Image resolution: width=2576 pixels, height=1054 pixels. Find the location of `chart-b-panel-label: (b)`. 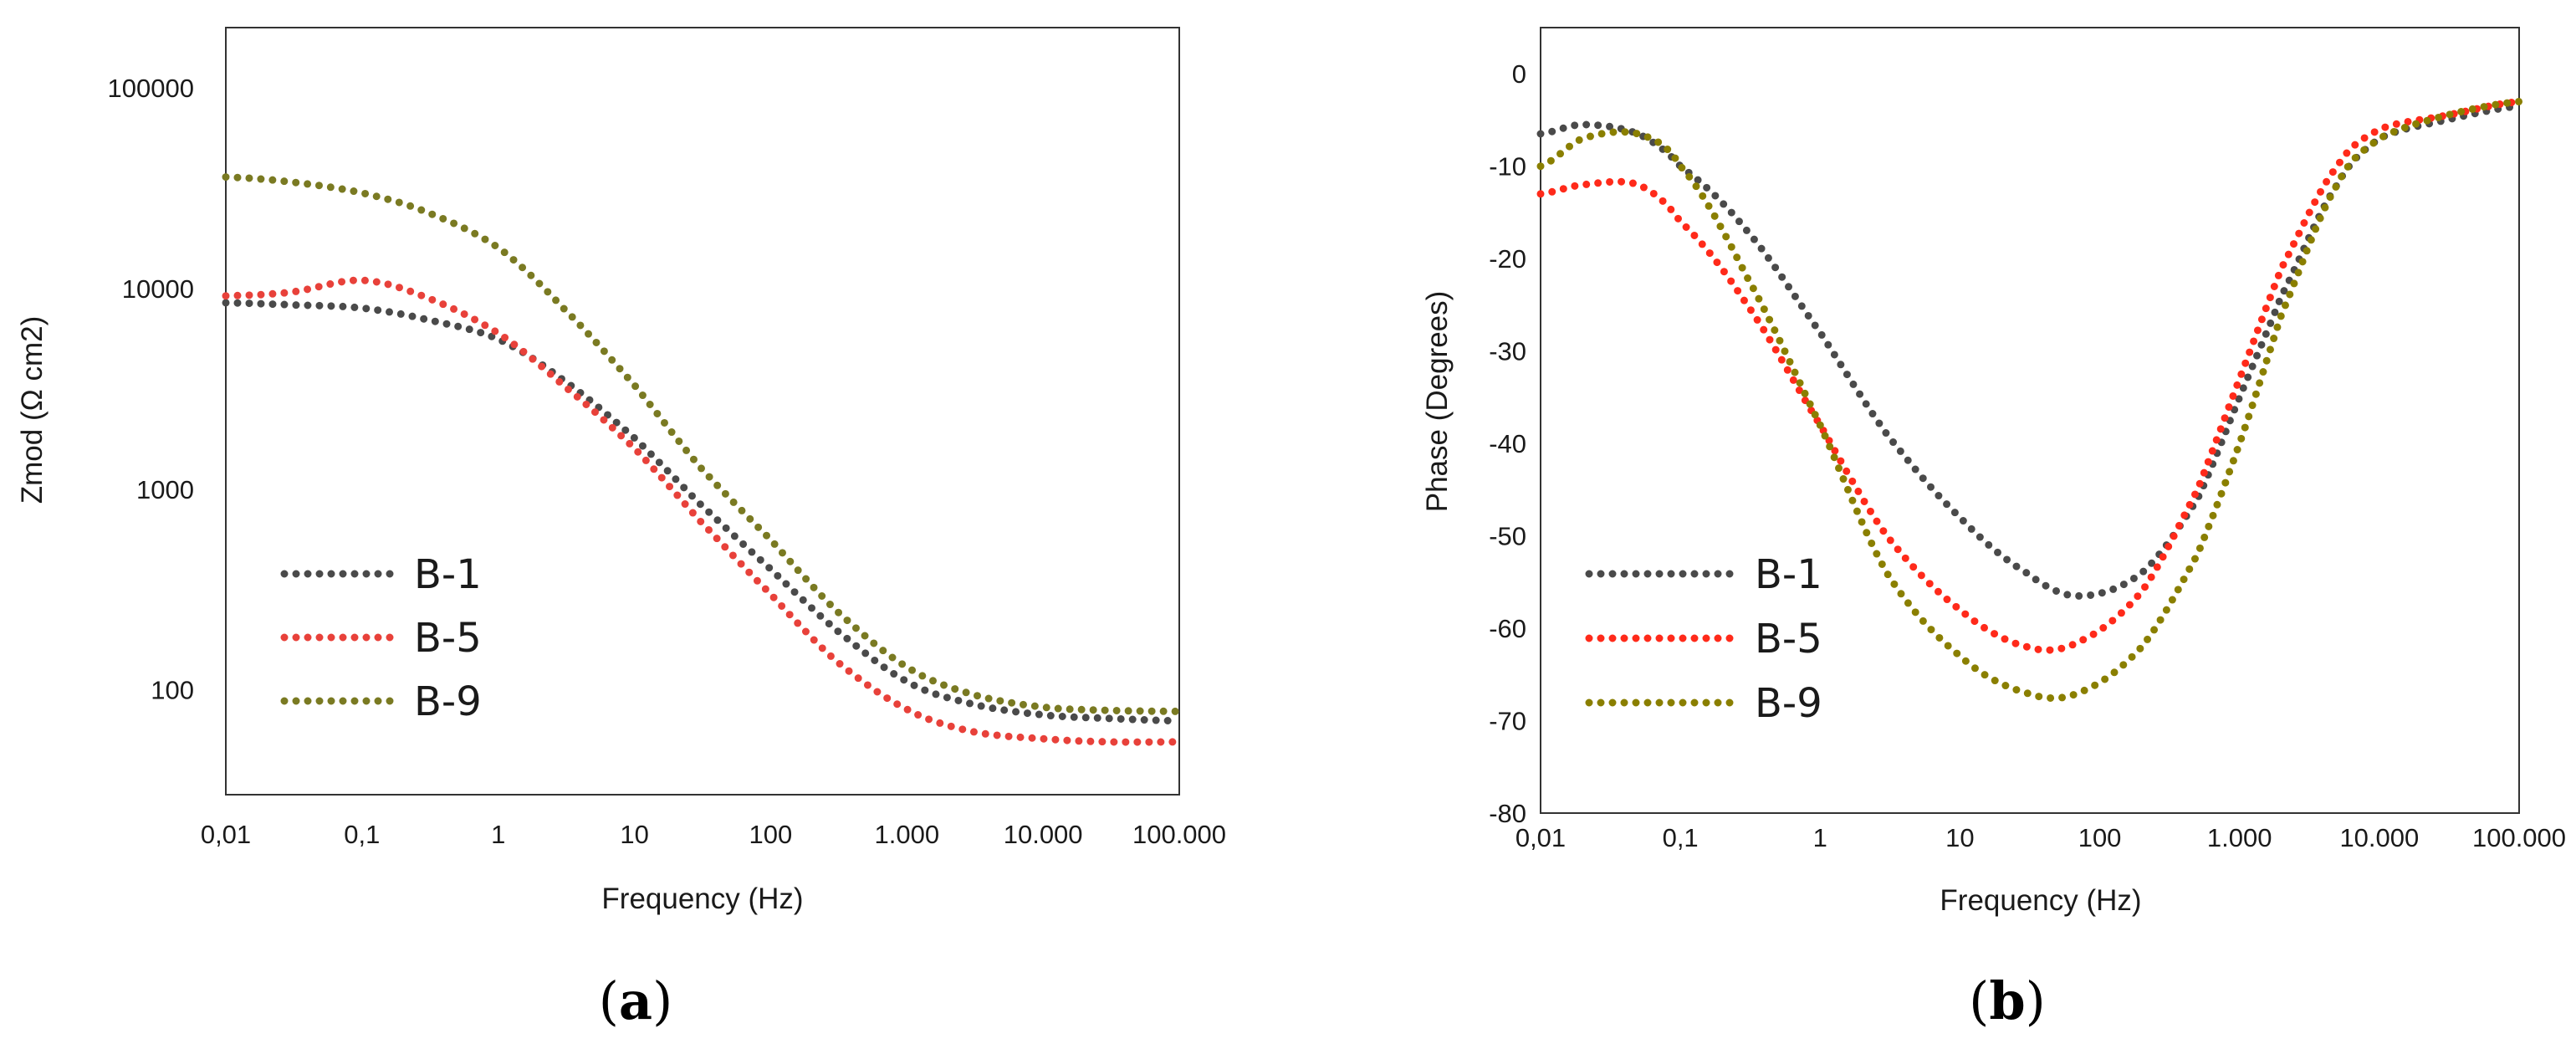

chart-b-panel-label: (b) is located at coordinates (2007, 1001).